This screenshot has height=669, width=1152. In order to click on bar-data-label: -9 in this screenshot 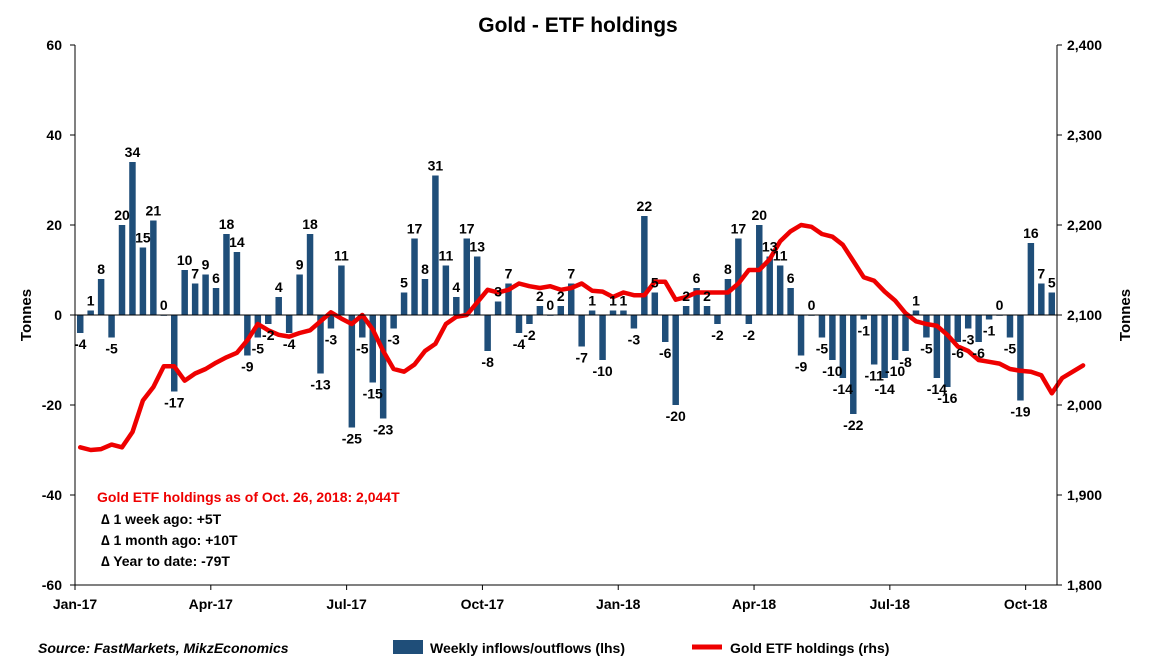, I will do `click(801, 367)`.